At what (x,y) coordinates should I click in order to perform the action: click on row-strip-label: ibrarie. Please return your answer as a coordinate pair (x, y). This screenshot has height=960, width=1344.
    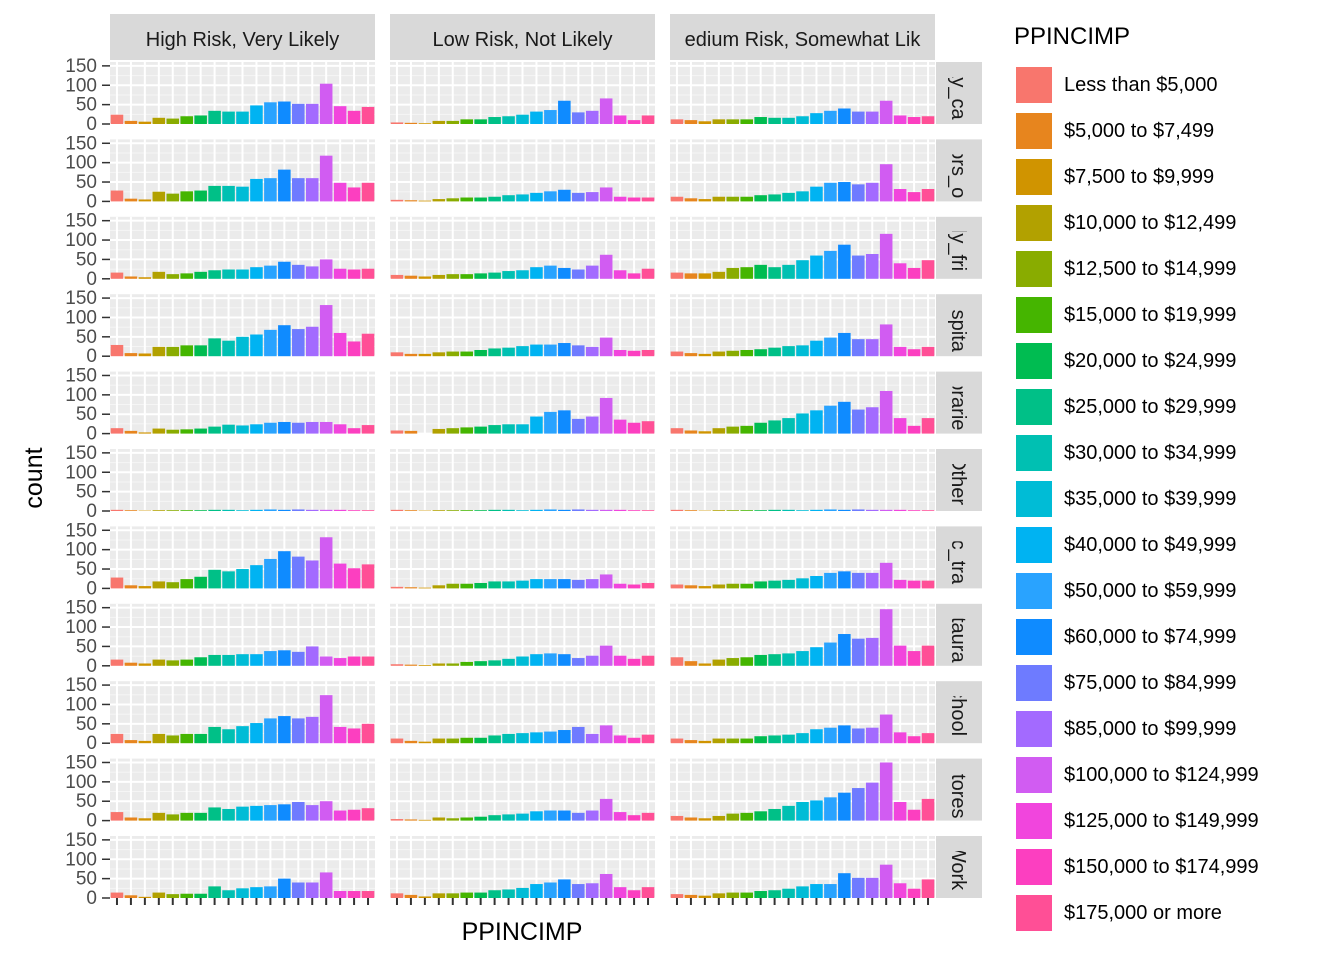
    Looking at the image, I should click on (958, 403).